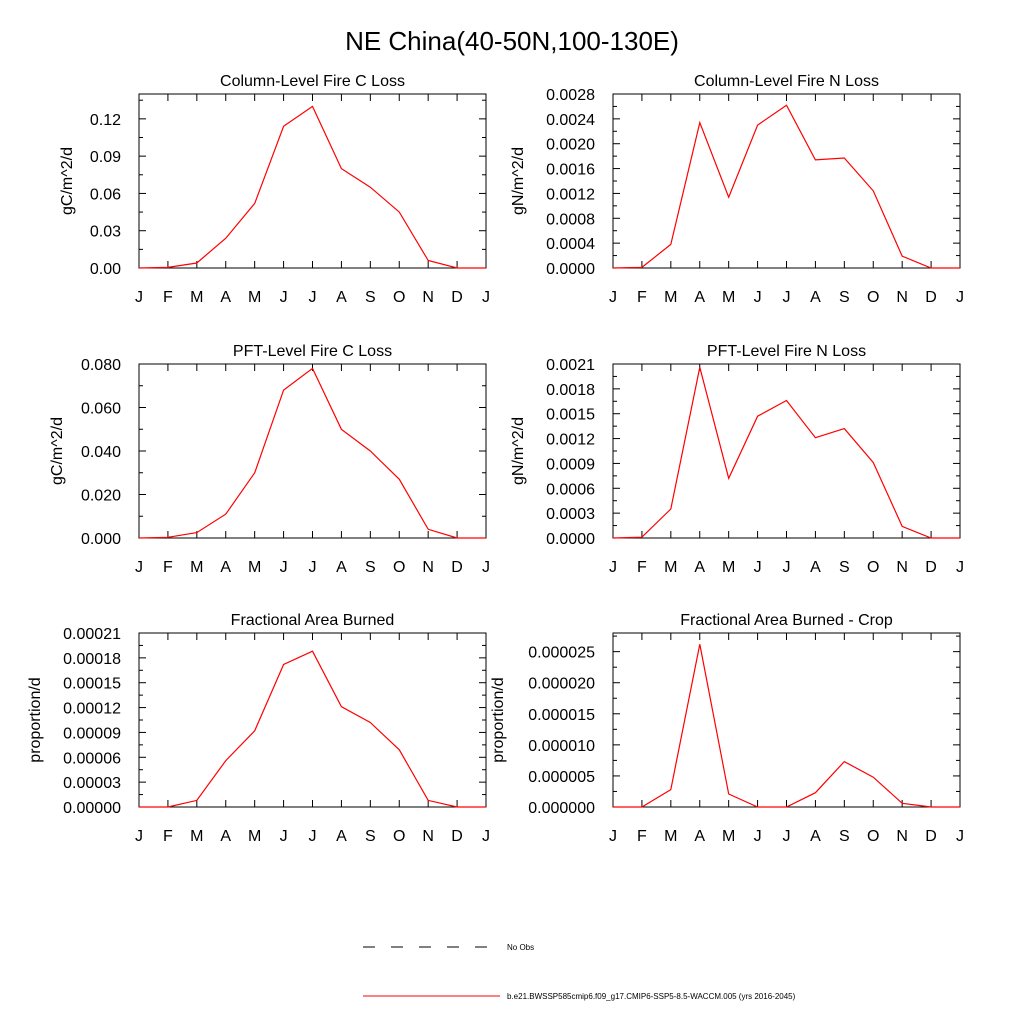 The height and width of the screenshot is (1024, 1024). I want to click on y-tick-label: 0.00009, so click(92, 733).